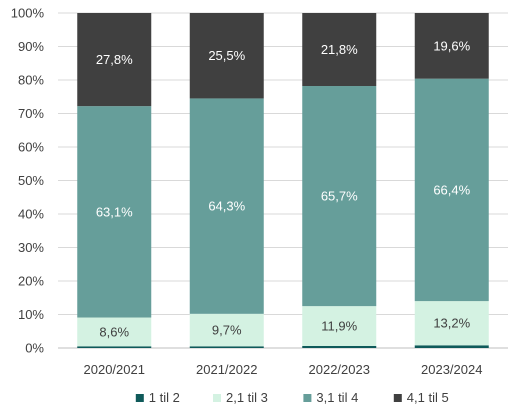  What do you see at coordinates (283, 369) in the screenshot?
I see `x-axis: 2020/2021 2021/2022 2022/2023 2023/2024` at bounding box center [283, 369].